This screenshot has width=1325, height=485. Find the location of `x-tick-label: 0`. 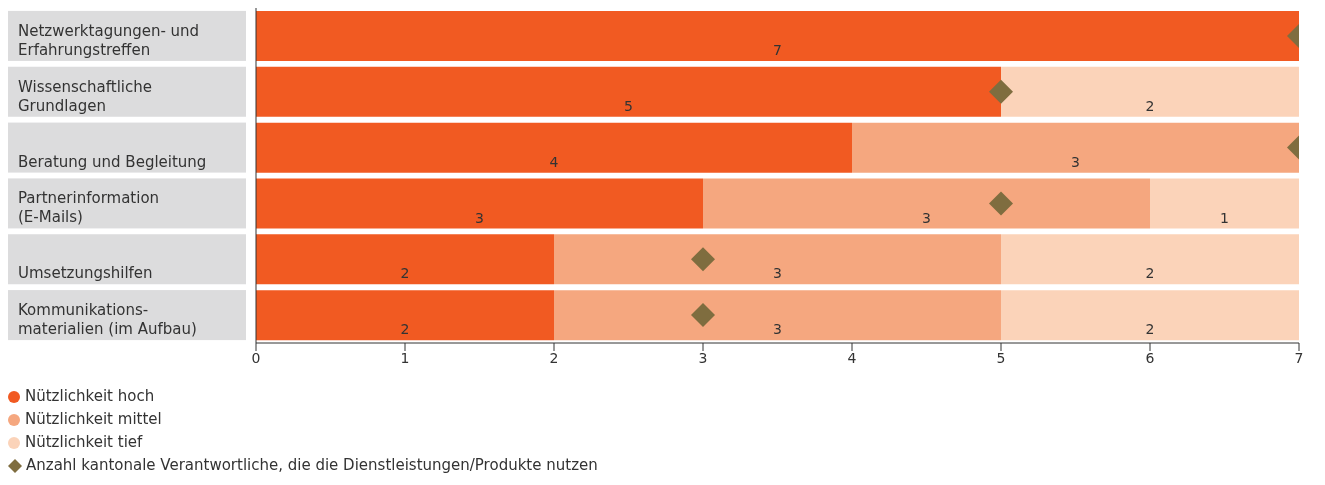

x-tick-label: 0 is located at coordinates (256, 357).